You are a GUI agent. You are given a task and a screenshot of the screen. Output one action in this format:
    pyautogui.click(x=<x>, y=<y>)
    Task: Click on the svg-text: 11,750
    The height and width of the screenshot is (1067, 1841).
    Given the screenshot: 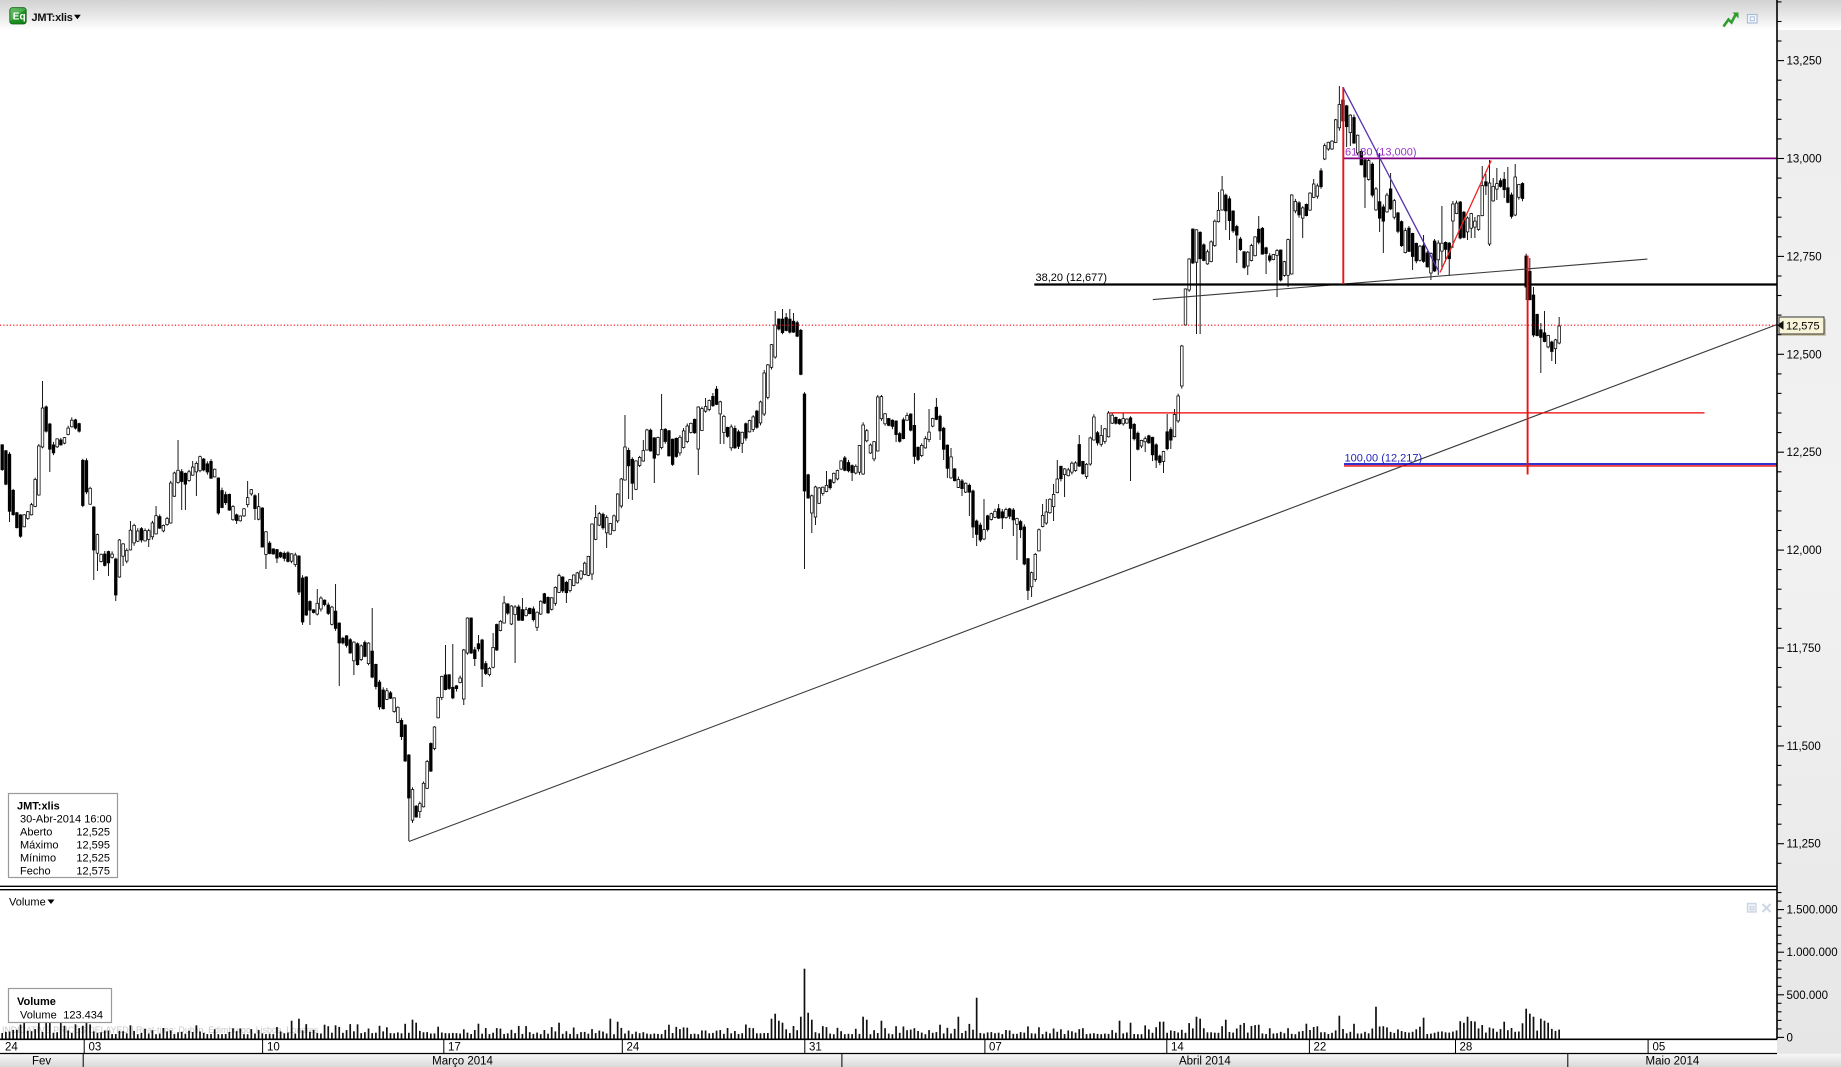 What is the action you would take?
    pyautogui.click(x=1804, y=649)
    